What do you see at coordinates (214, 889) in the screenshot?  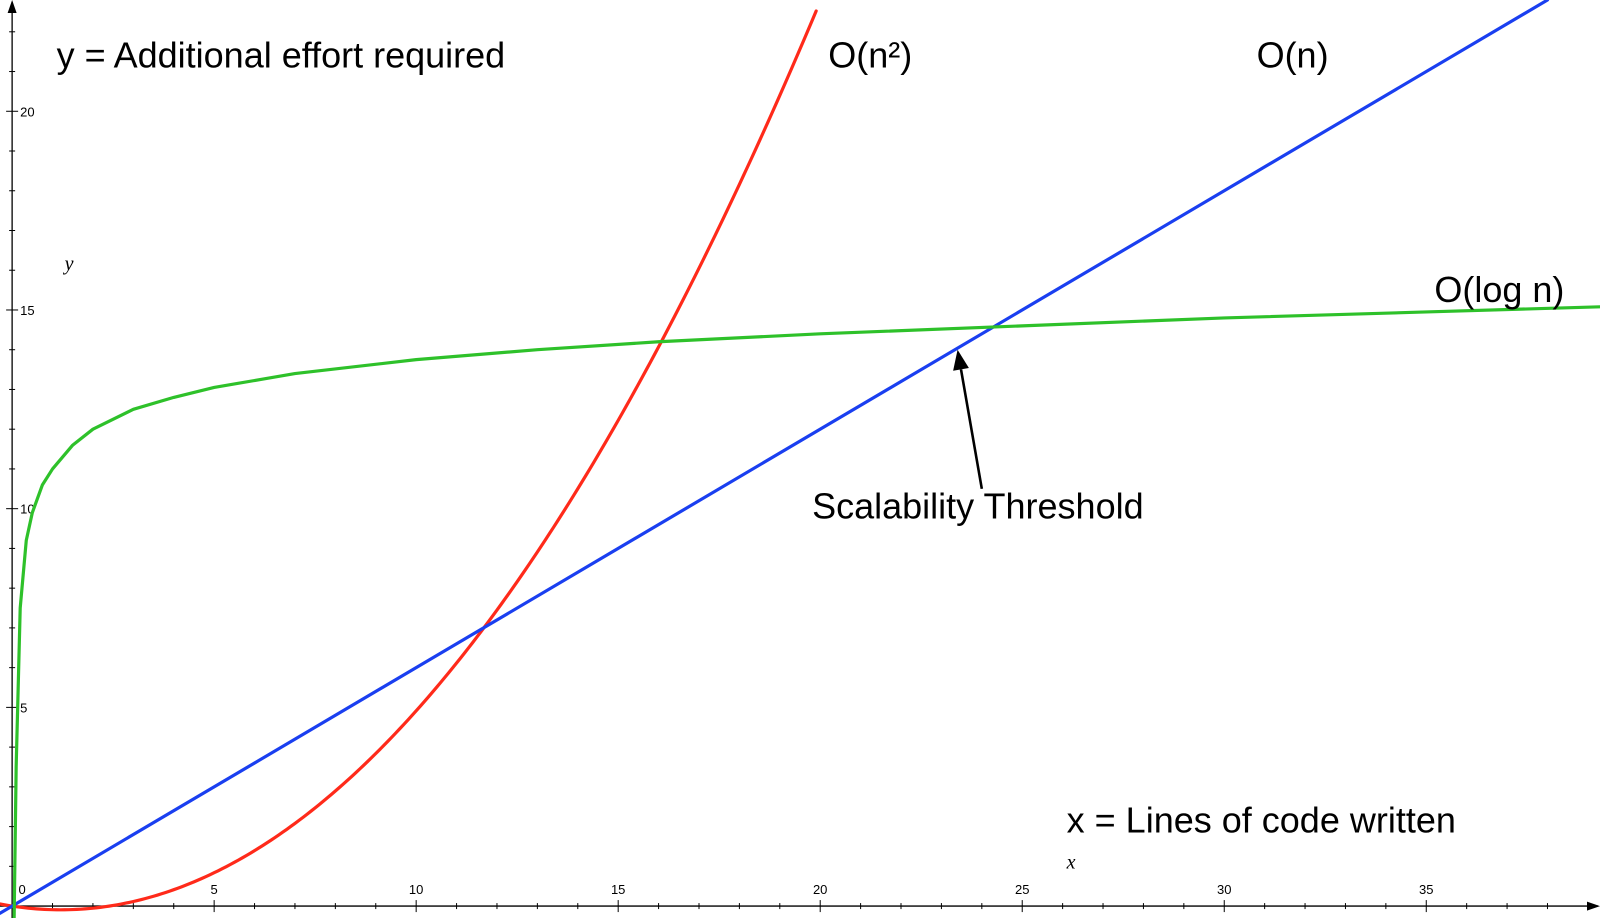 I see `x-tick-label: 5` at bounding box center [214, 889].